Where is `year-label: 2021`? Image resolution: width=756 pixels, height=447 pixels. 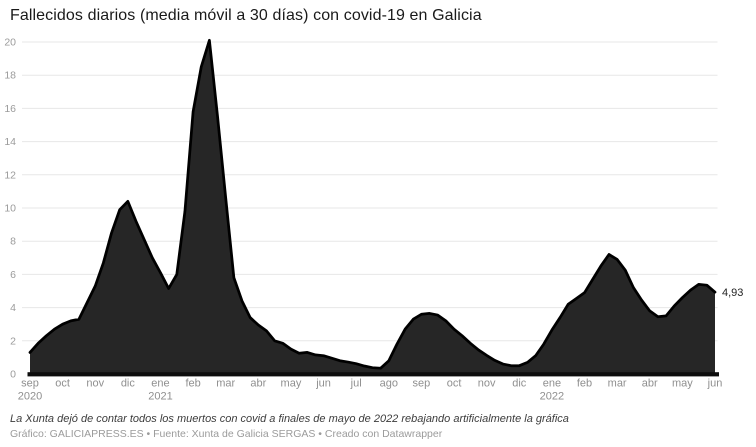
year-label: 2021 is located at coordinates (160, 397).